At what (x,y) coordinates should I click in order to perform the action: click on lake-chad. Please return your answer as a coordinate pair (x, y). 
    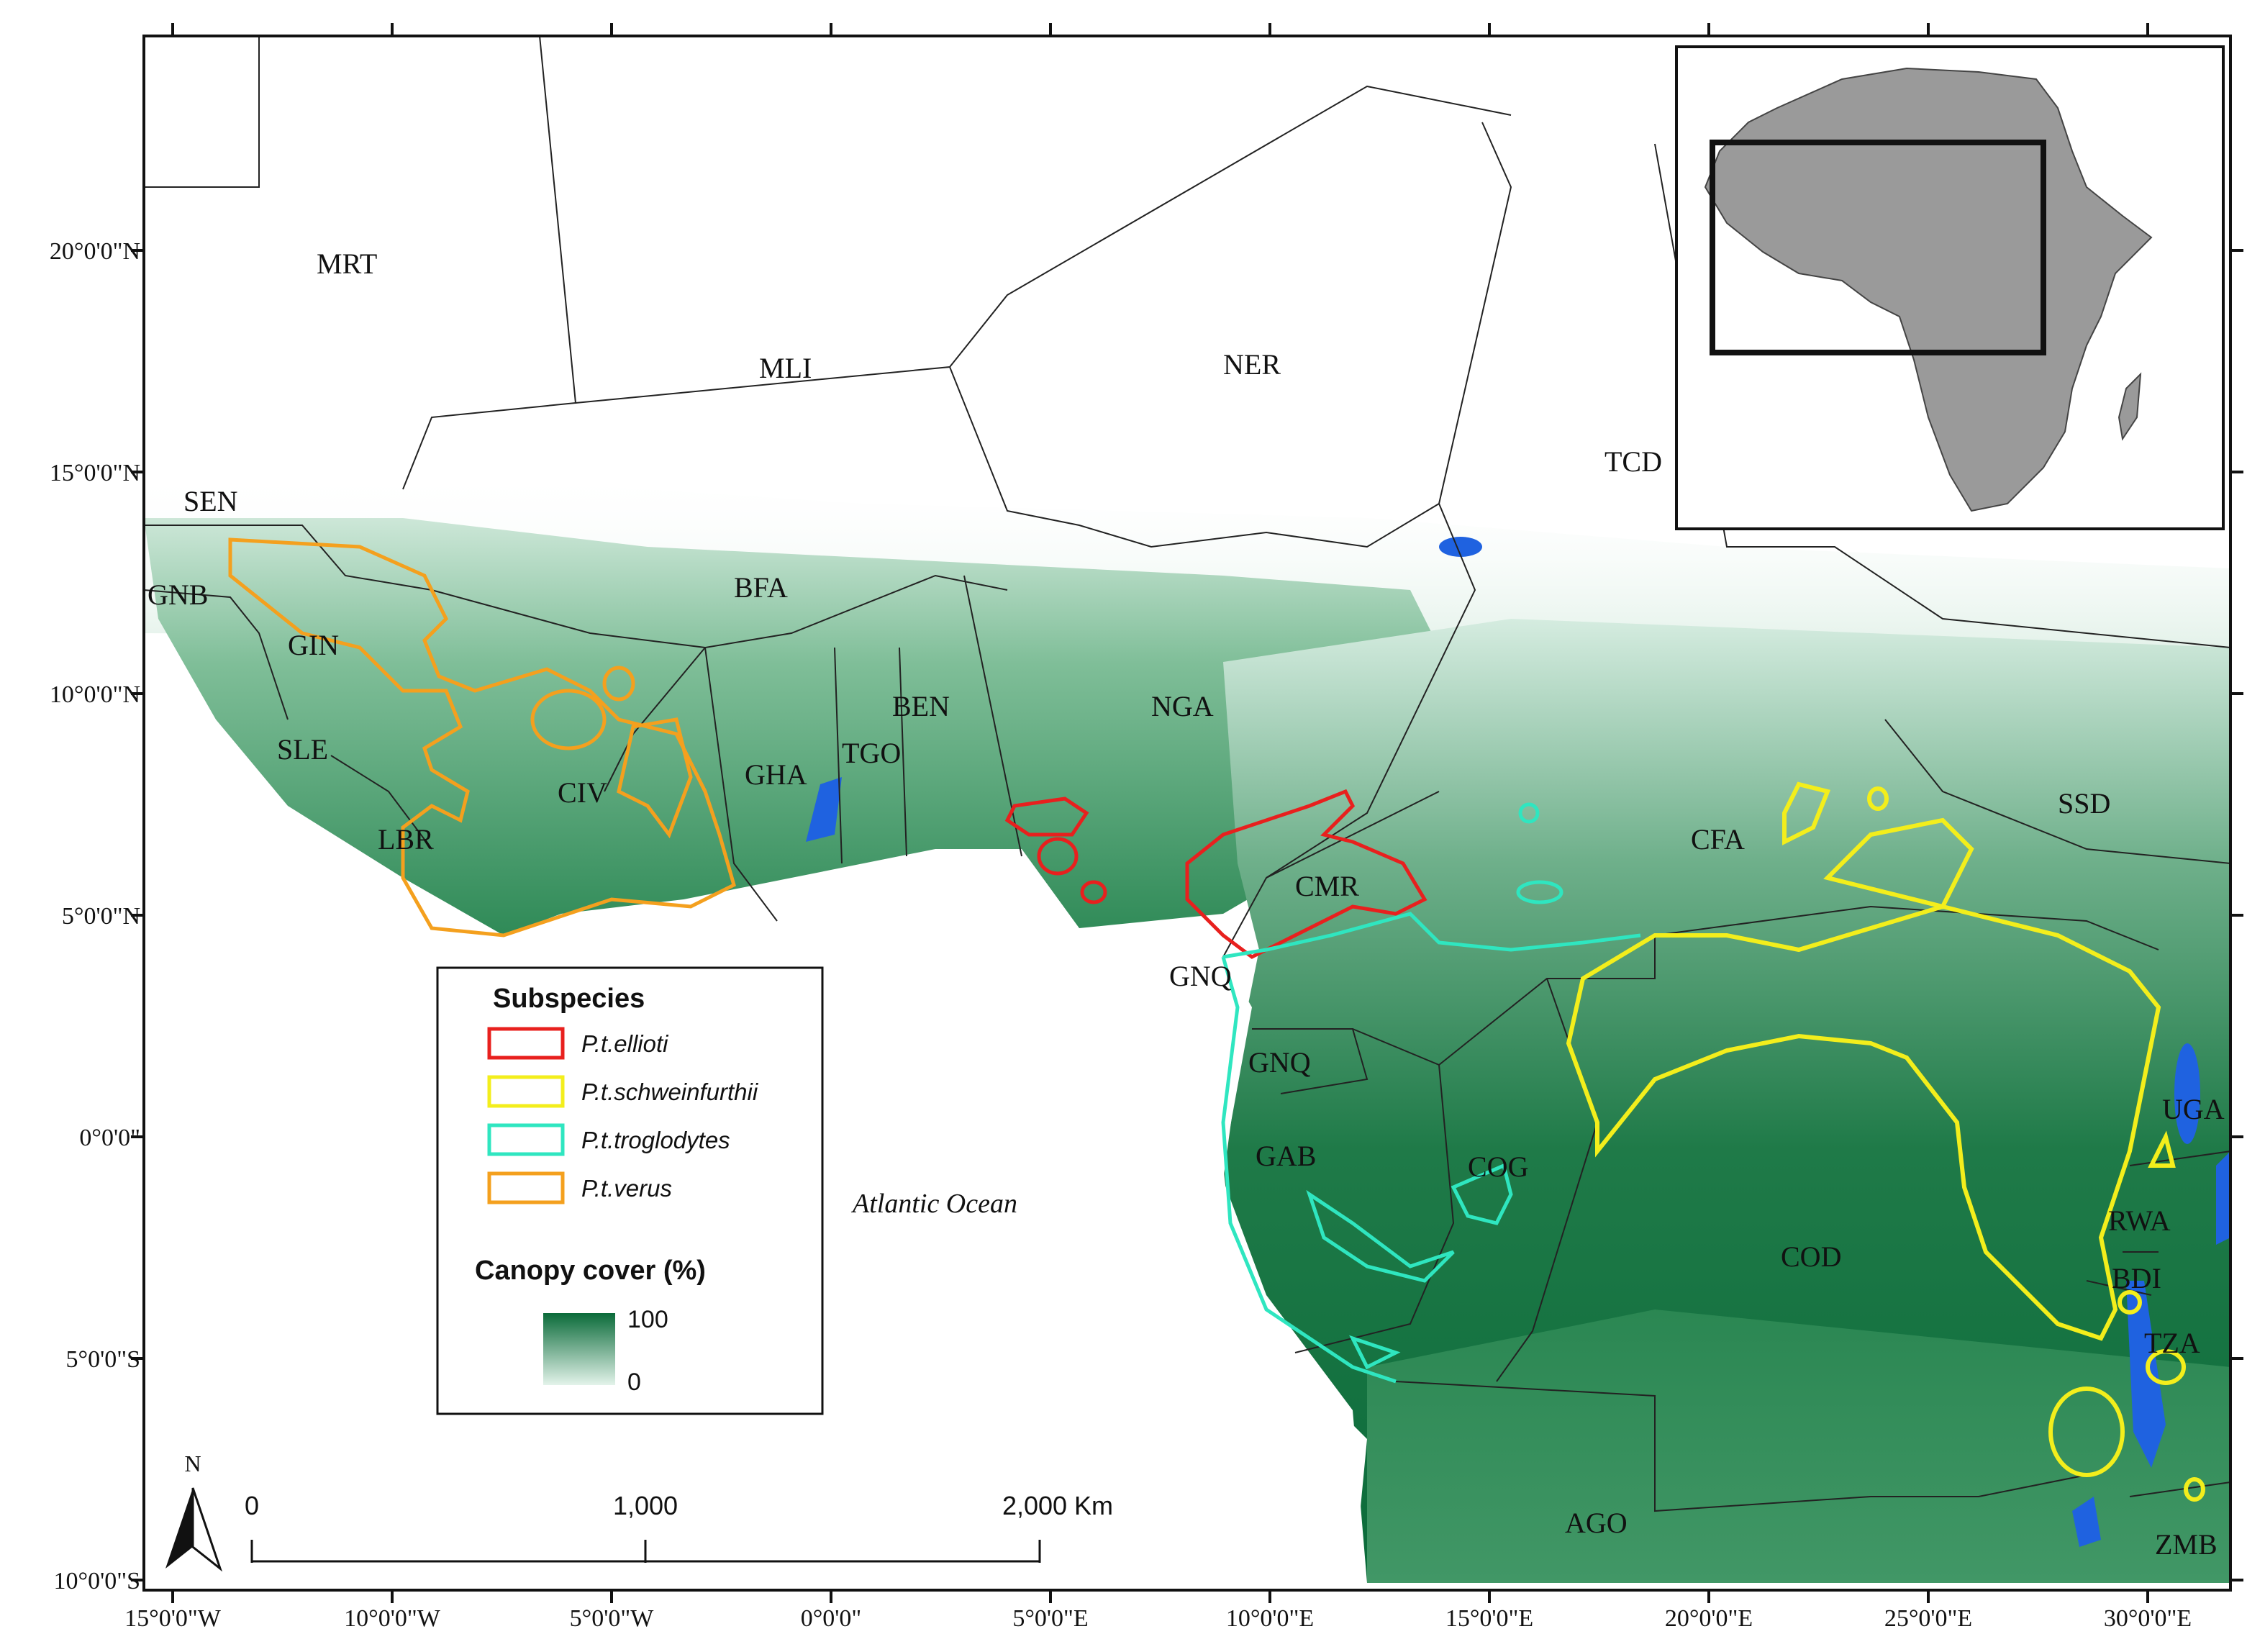
    Looking at the image, I should click on (1460, 547).